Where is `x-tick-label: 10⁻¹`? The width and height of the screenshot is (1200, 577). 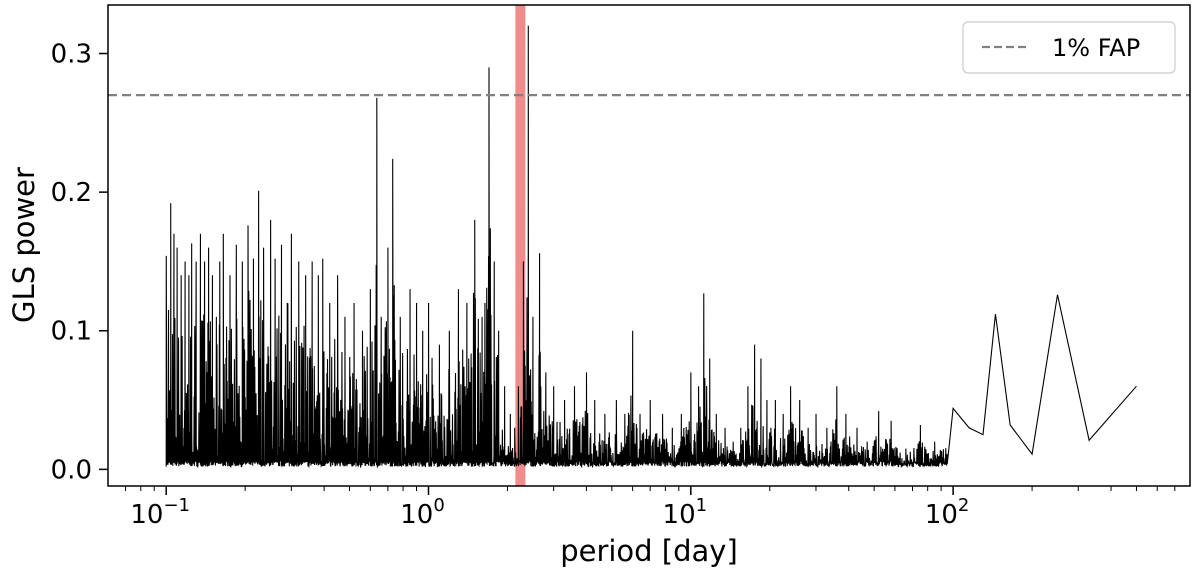
x-tick-label: 10⁻¹ is located at coordinates (160, 512).